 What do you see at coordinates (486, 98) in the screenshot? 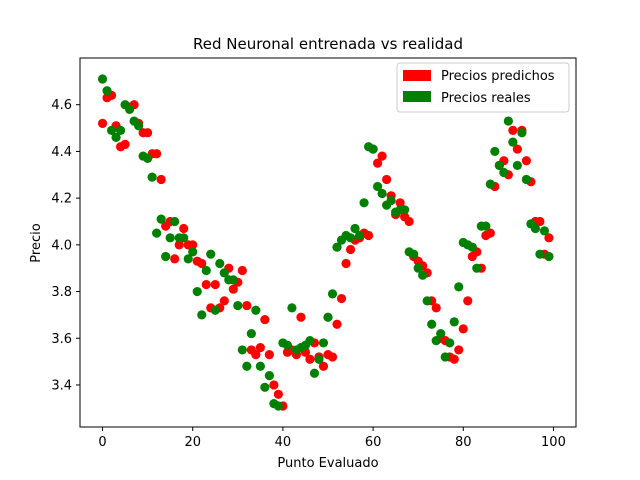
I see `legend-label-real: Precios reales` at bounding box center [486, 98].